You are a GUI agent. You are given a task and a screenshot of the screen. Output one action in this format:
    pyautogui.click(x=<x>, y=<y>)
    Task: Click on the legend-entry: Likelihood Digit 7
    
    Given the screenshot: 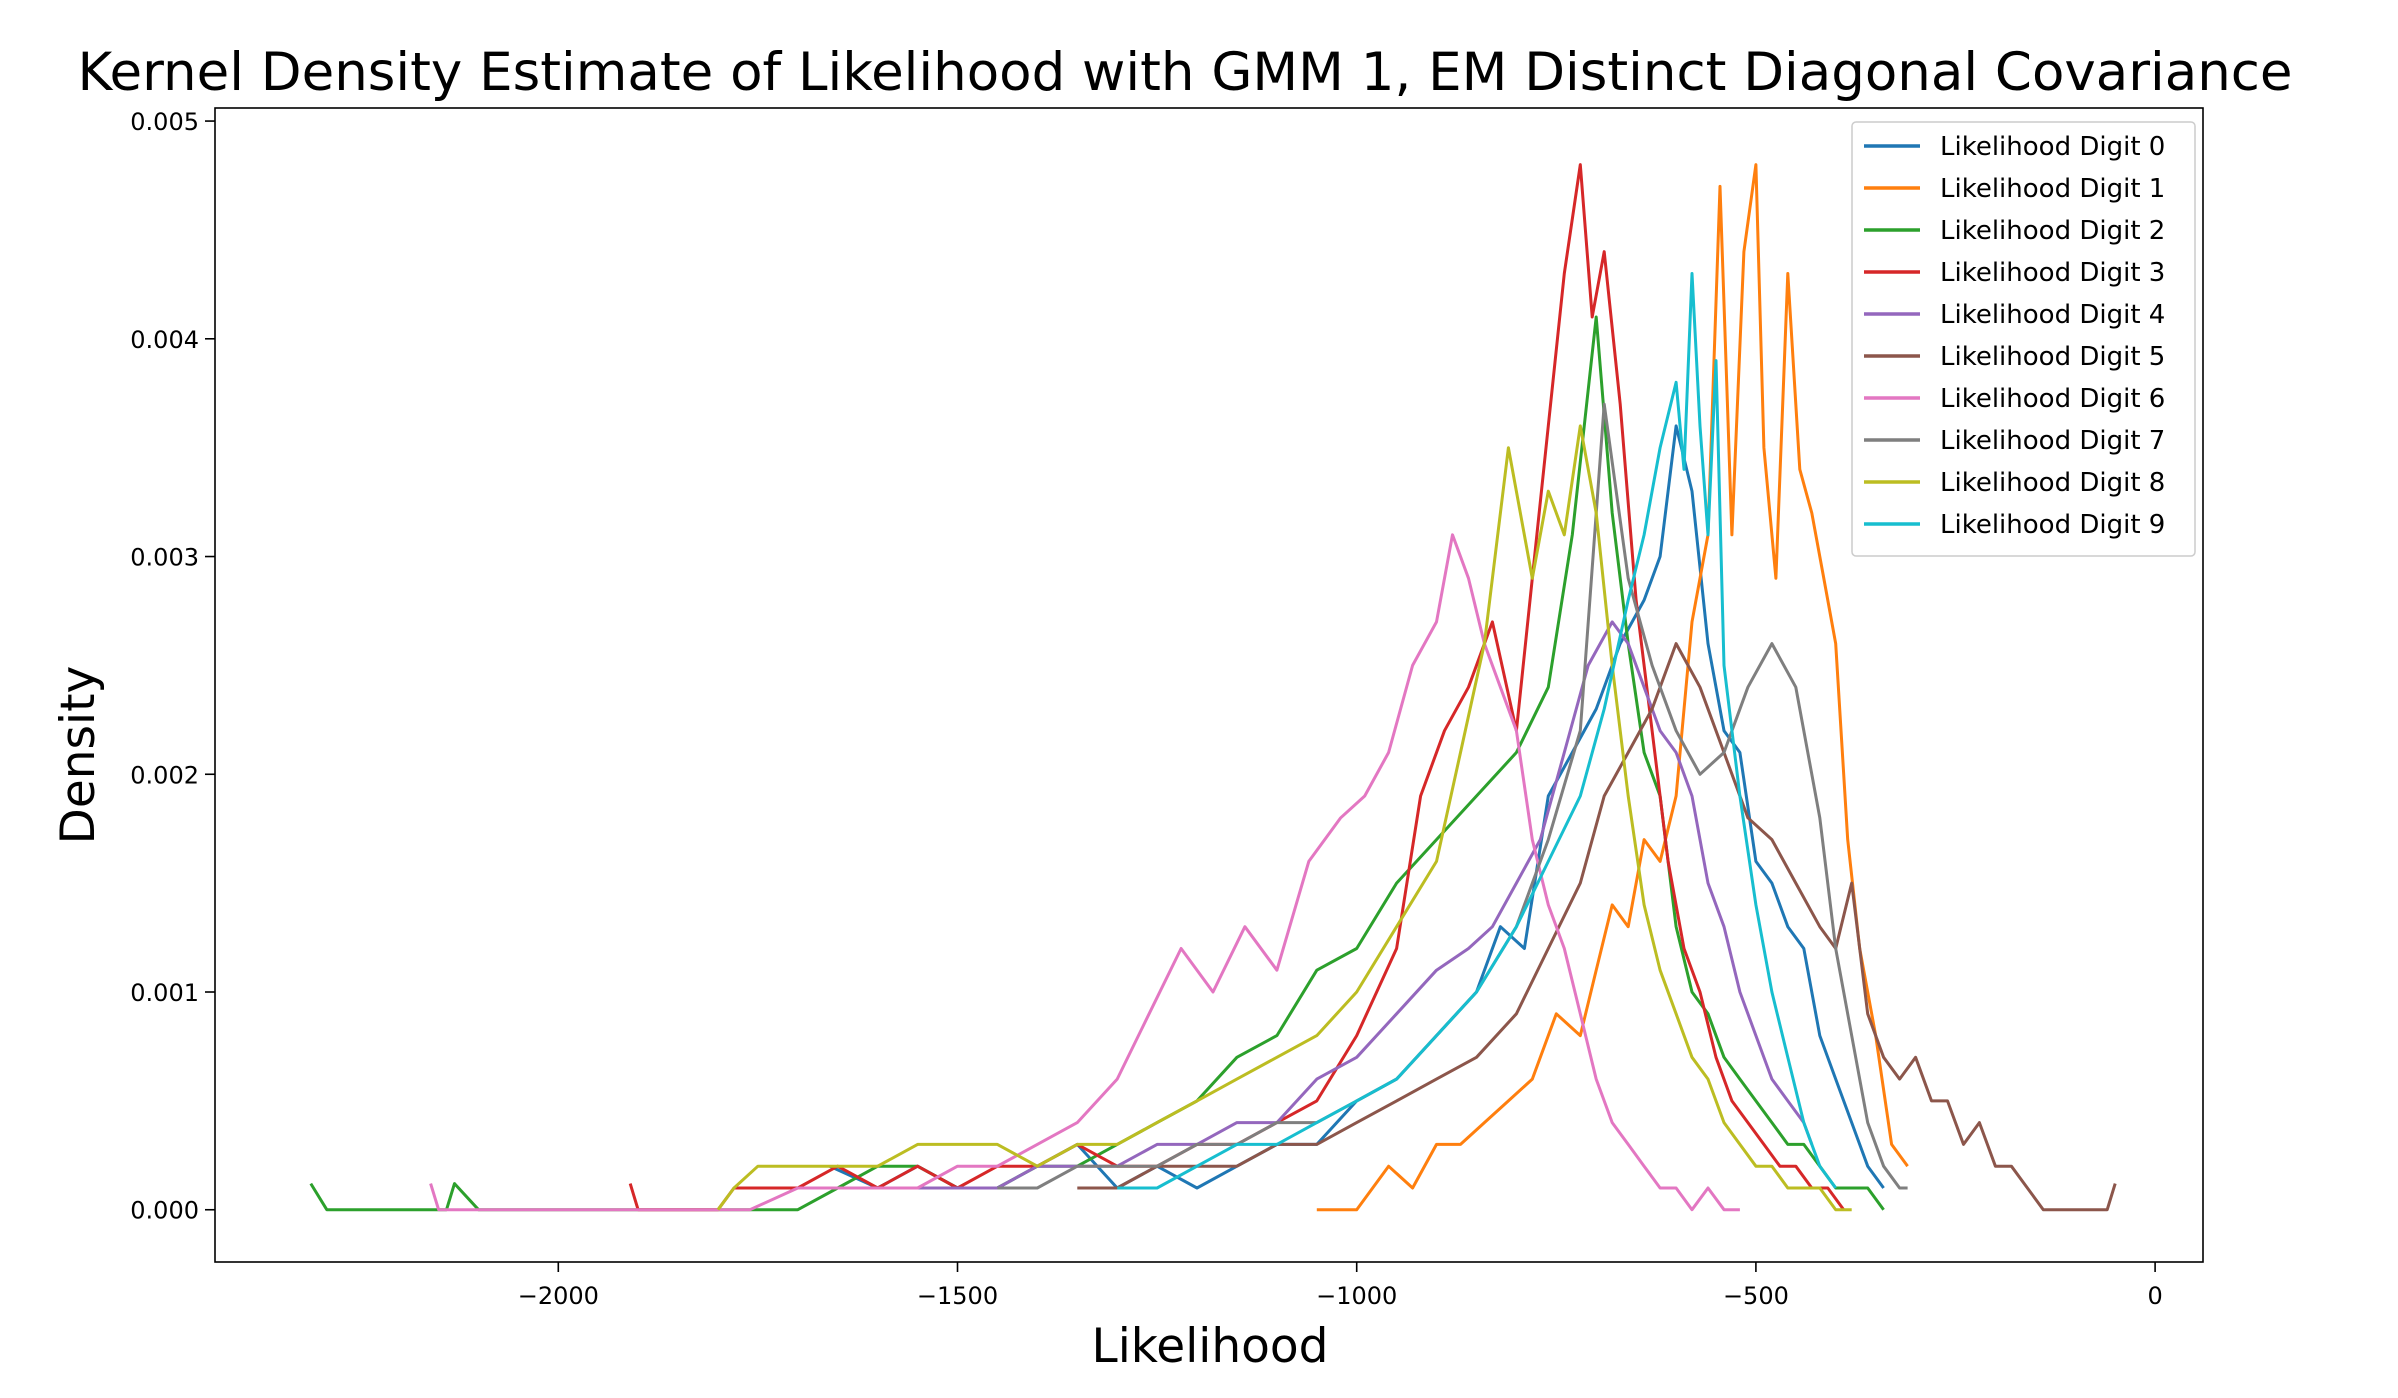 What is the action you would take?
    pyautogui.click(x=2052, y=441)
    